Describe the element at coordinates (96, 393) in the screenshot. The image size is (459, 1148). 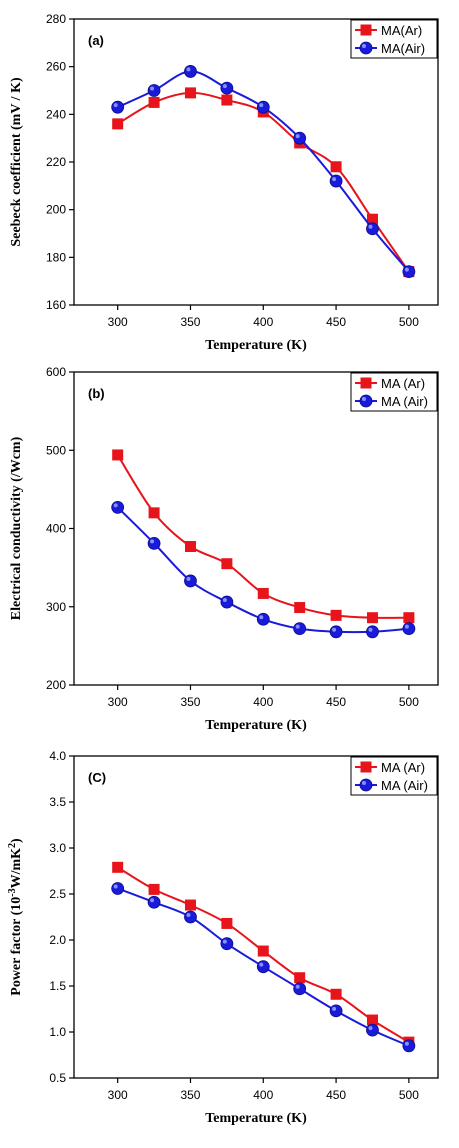
I see `panel-label: (b)` at that location.